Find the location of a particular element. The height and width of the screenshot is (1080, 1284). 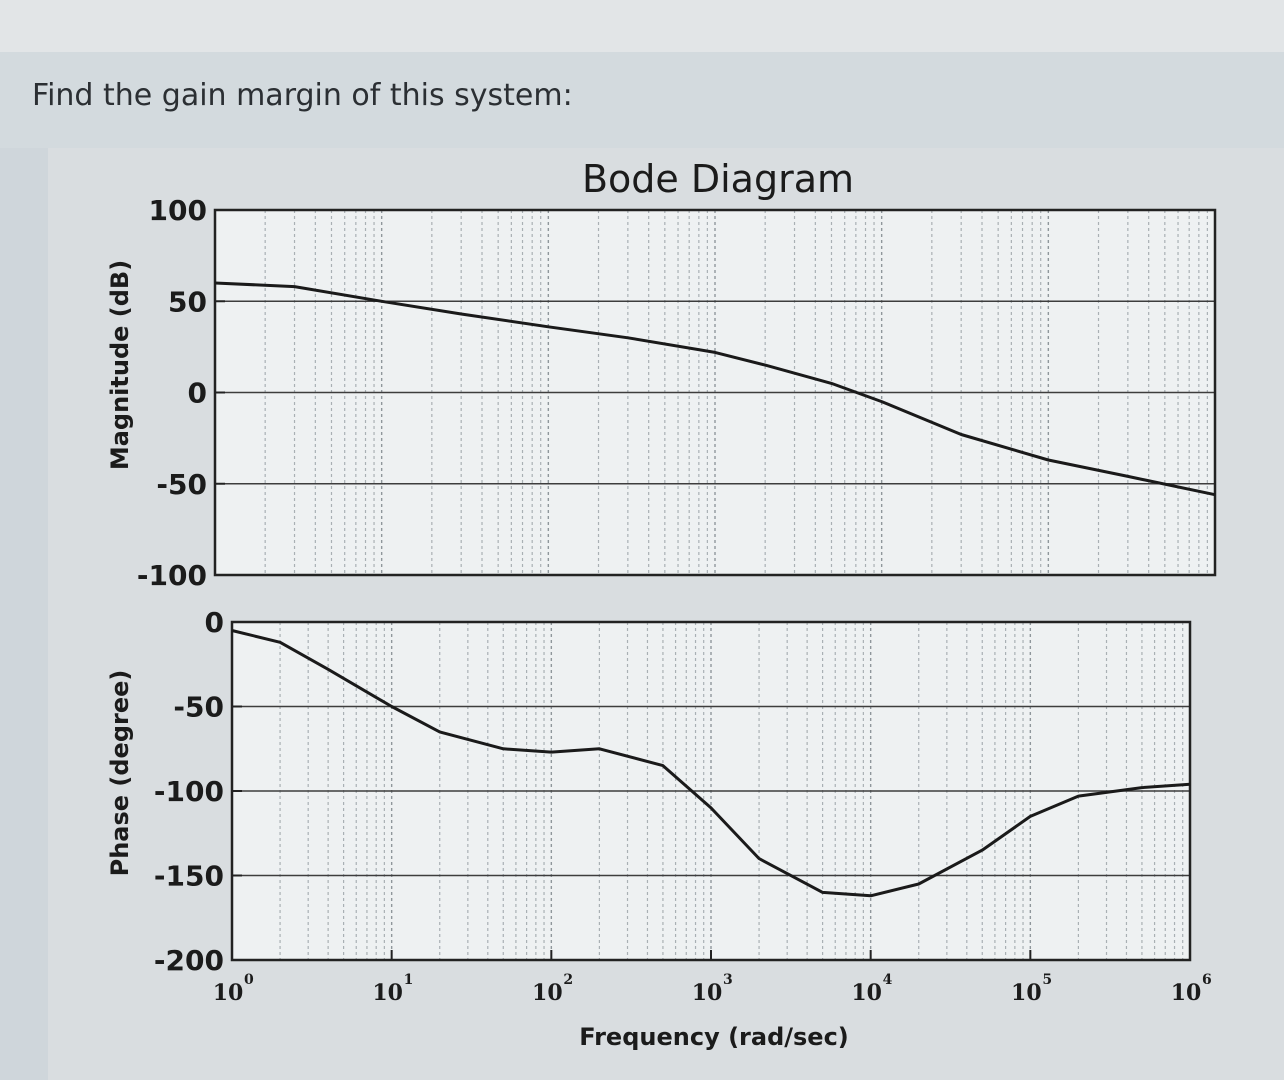

chart-title: Bode Diagram is located at coordinates (718, 179).